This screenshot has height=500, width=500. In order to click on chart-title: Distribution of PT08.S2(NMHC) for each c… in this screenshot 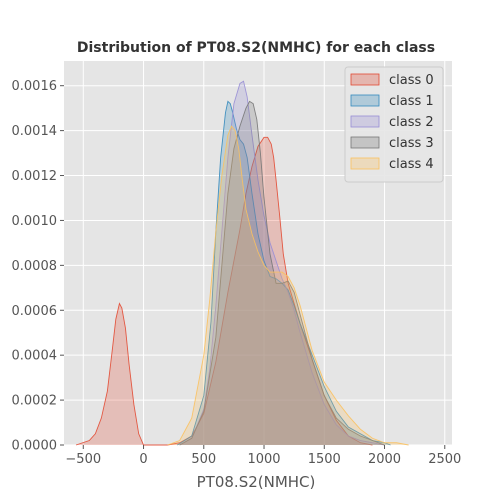, I will do `click(256, 48)`.